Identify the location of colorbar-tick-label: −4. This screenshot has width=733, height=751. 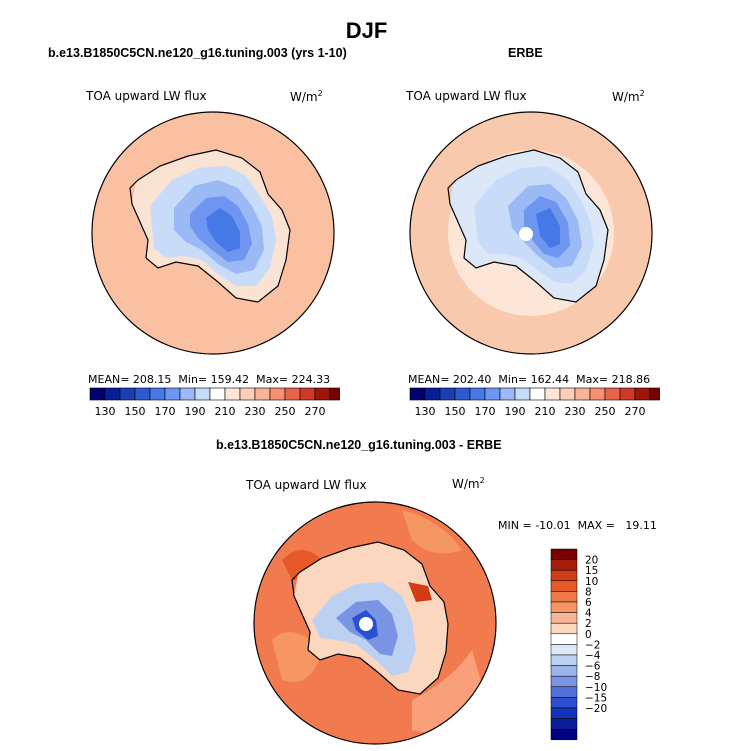
(593, 656).